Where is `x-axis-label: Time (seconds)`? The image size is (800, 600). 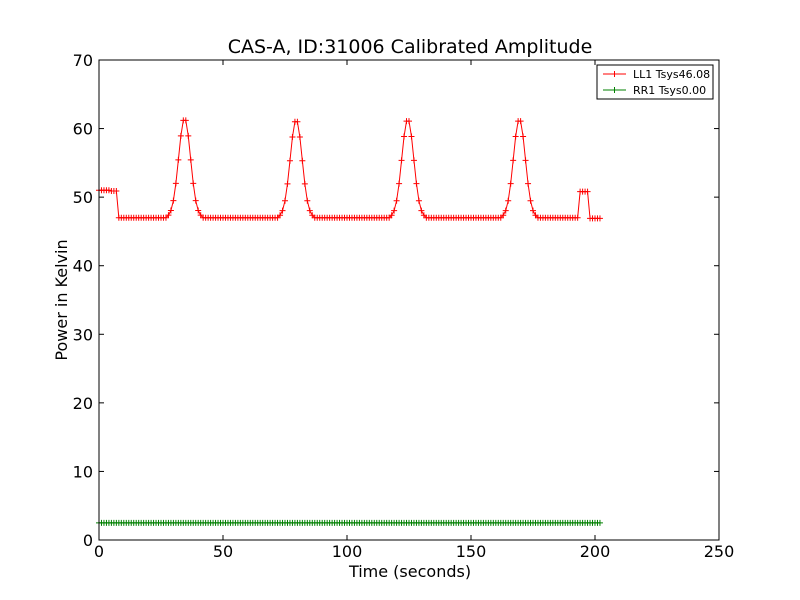 x-axis-label: Time (seconds) is located at coordinates (409, 571).